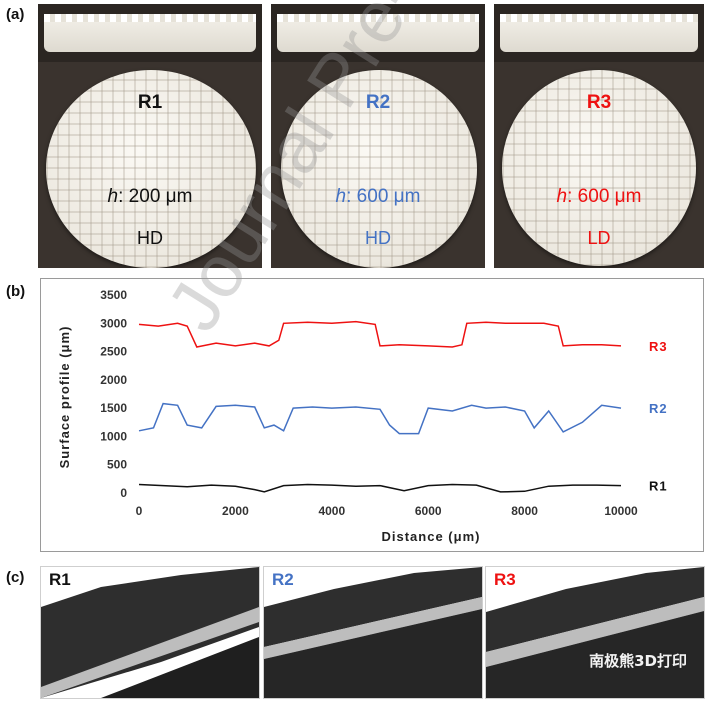 This screenshot has width=709, height=701. Describe the element at coordinates (505, 579) in the screenshot. I see `render-label: R3` at that location.